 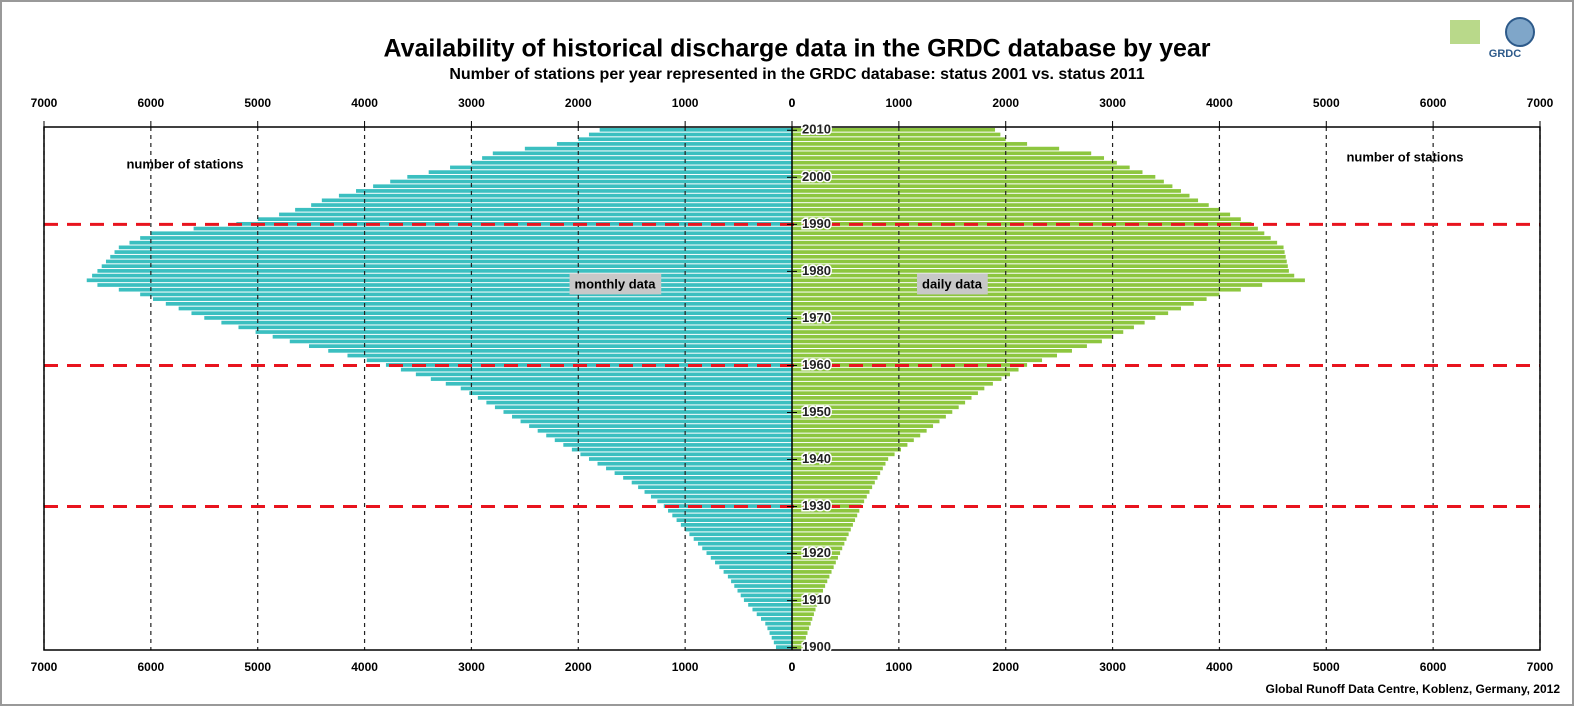 I want to click on bottom-tick-label: 2000, so click(x=578, y=667).